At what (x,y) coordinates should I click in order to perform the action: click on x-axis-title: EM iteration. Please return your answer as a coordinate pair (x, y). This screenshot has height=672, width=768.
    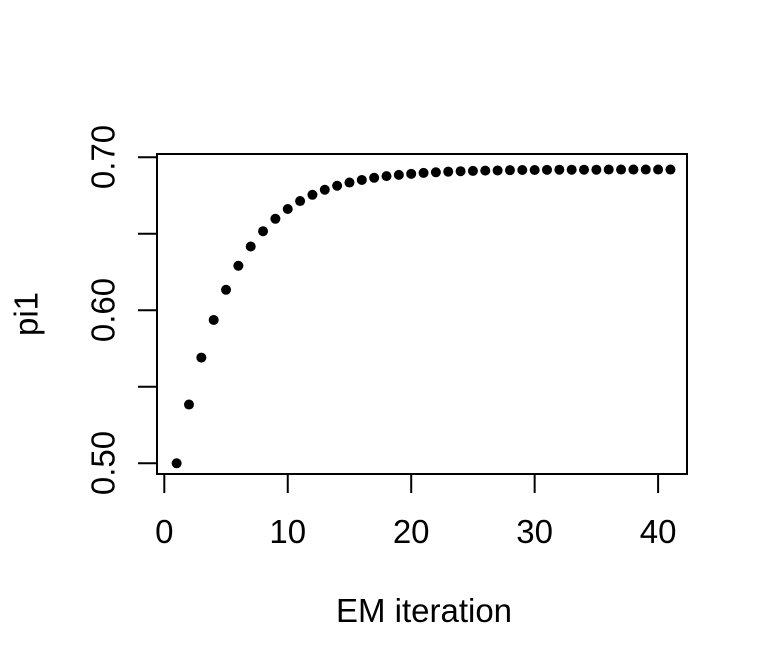
    Looking at the image, I should click on (424, 610).